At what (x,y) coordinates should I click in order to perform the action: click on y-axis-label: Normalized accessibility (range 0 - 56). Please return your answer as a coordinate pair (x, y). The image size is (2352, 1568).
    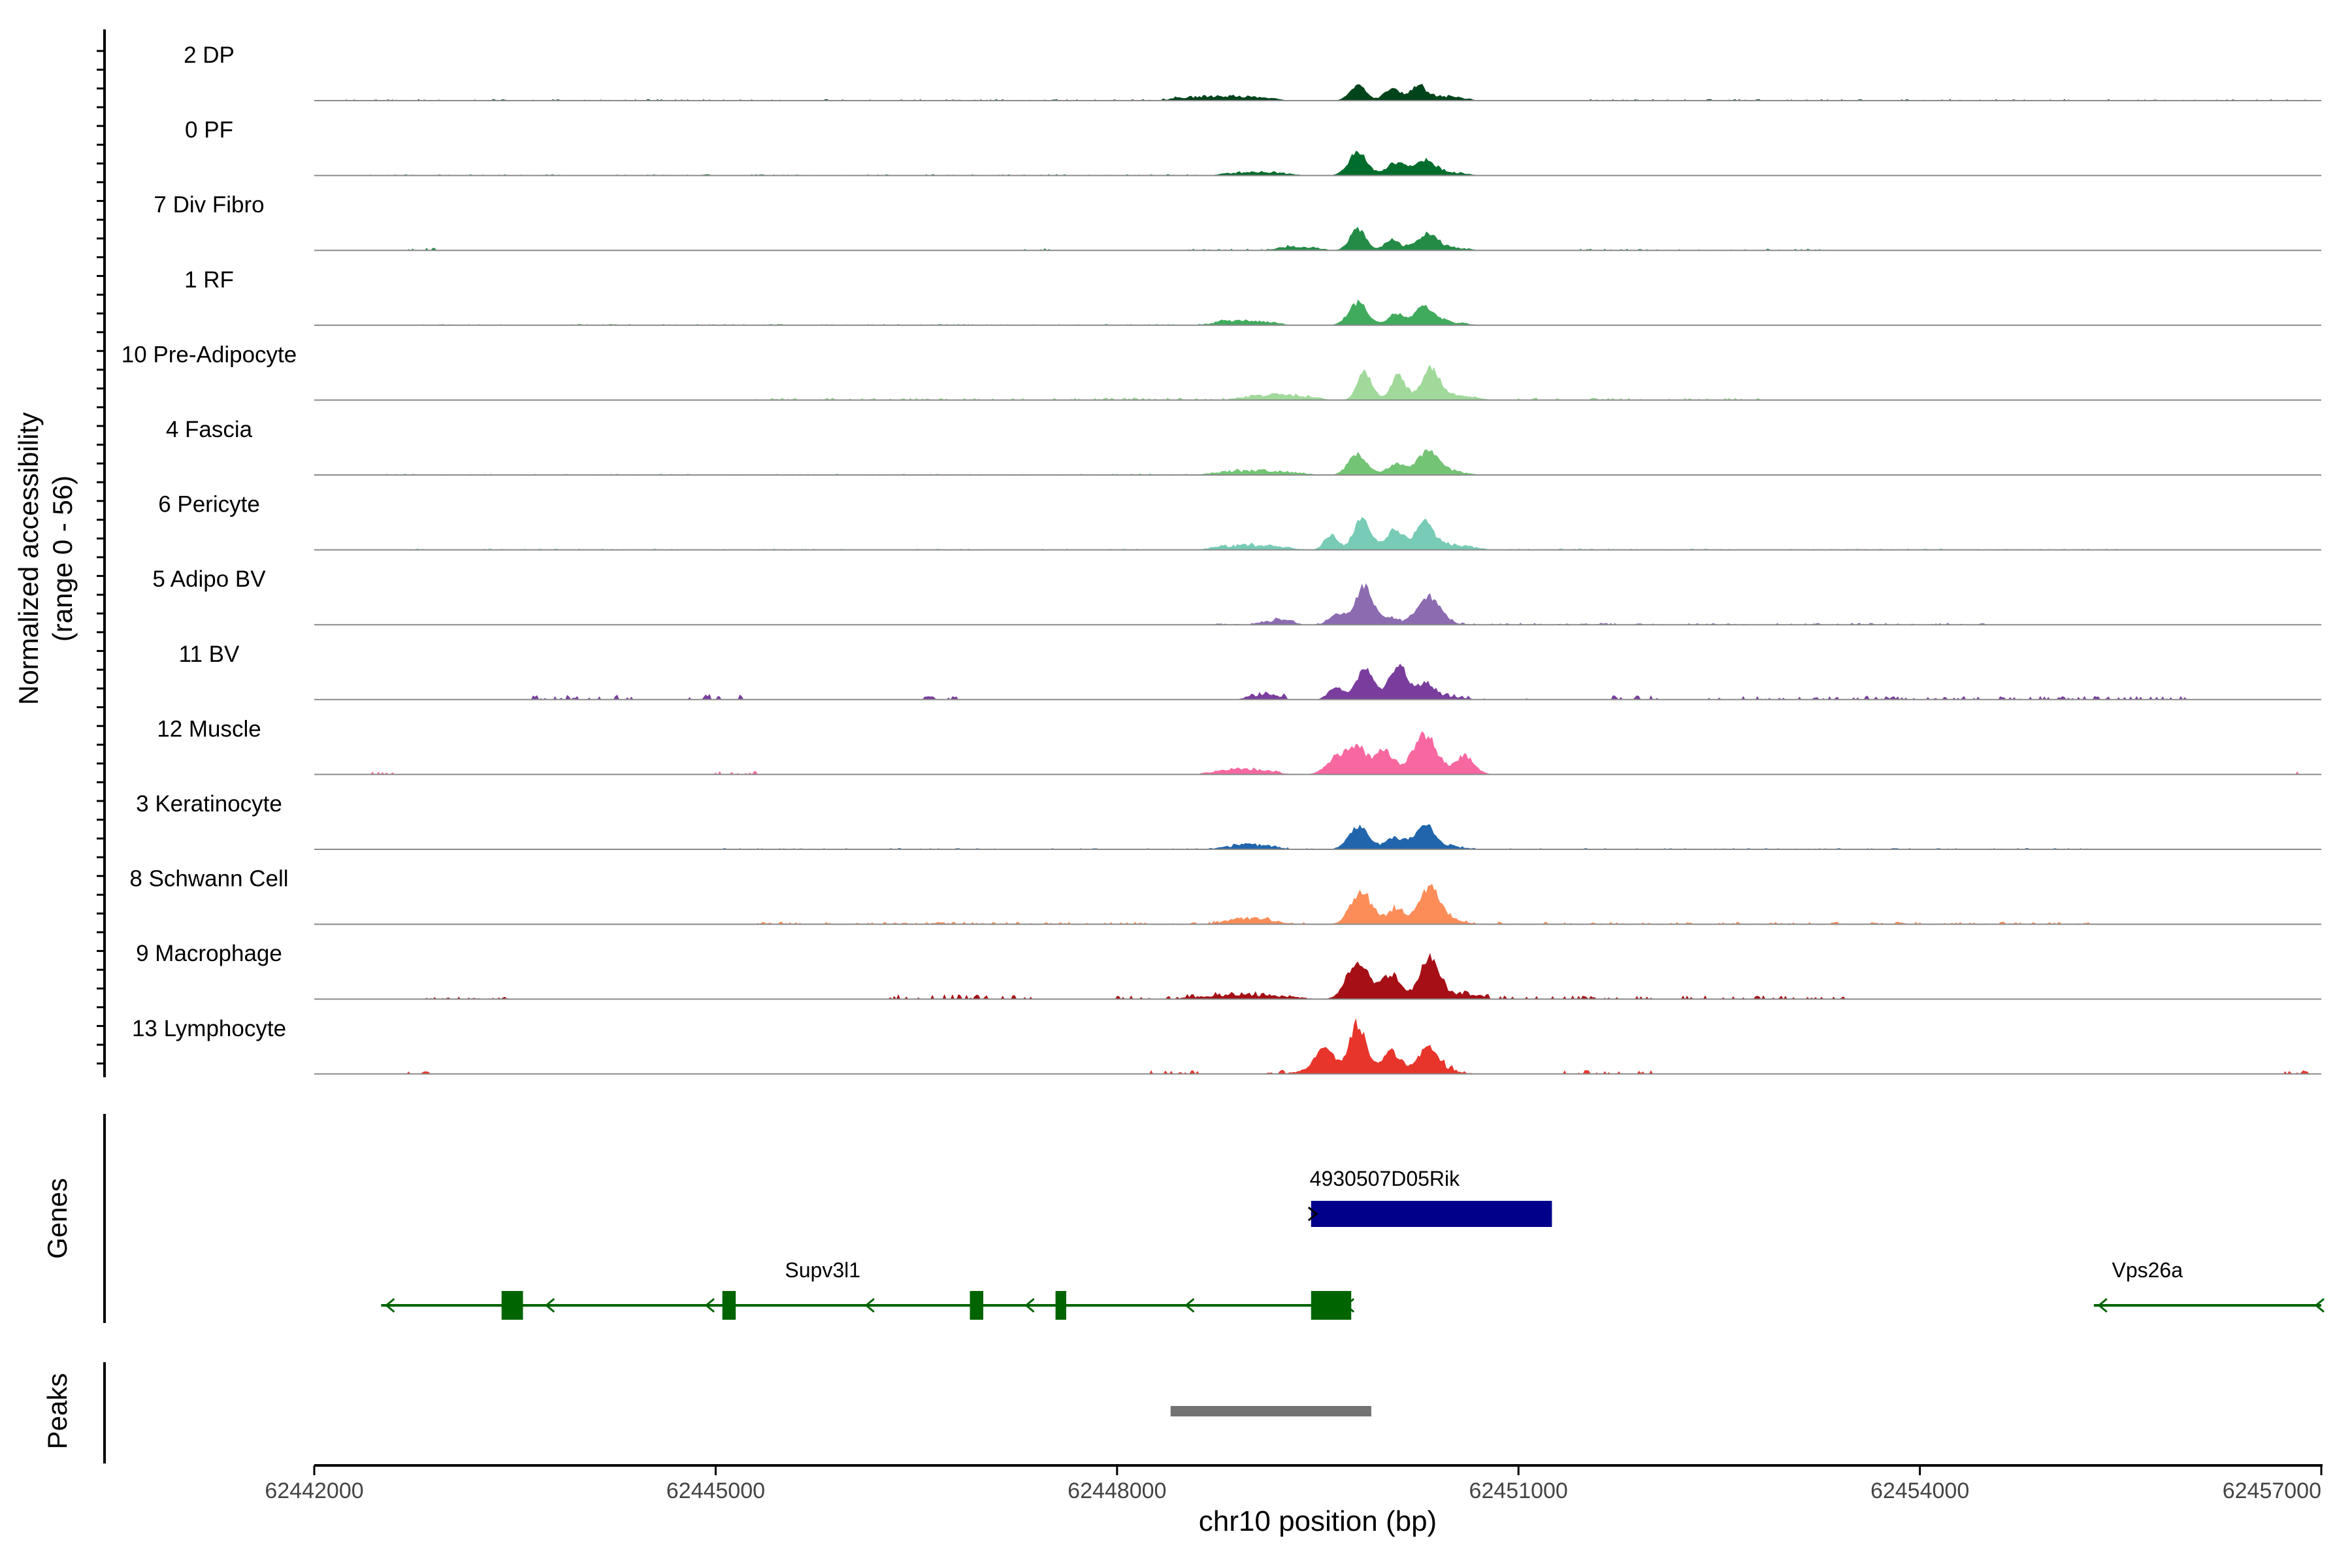
    Looking at the image, I should click on (45, 558).